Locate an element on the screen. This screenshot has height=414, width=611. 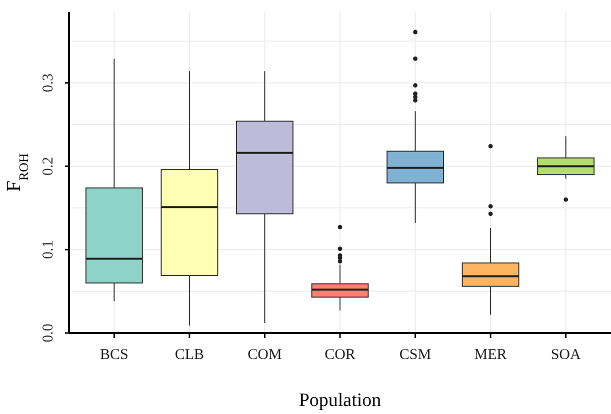
x-axis-title: Population is located at coordinates (340, 400).